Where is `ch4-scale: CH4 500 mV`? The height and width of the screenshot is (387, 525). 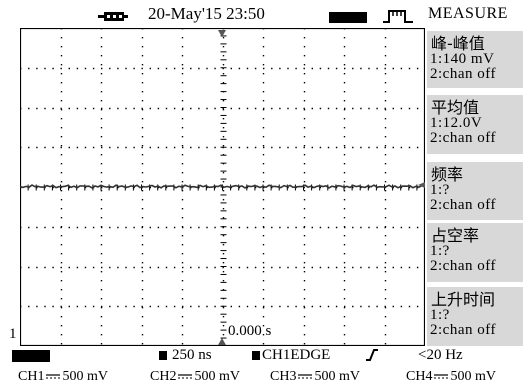
ch4-scale: CH4 500 mV is located at coordinates (451, 377).